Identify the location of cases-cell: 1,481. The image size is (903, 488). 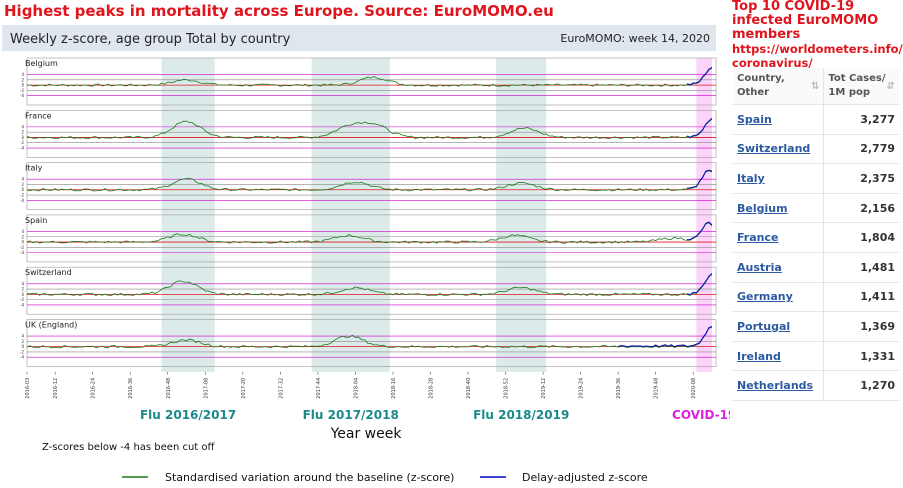
(861, 267).